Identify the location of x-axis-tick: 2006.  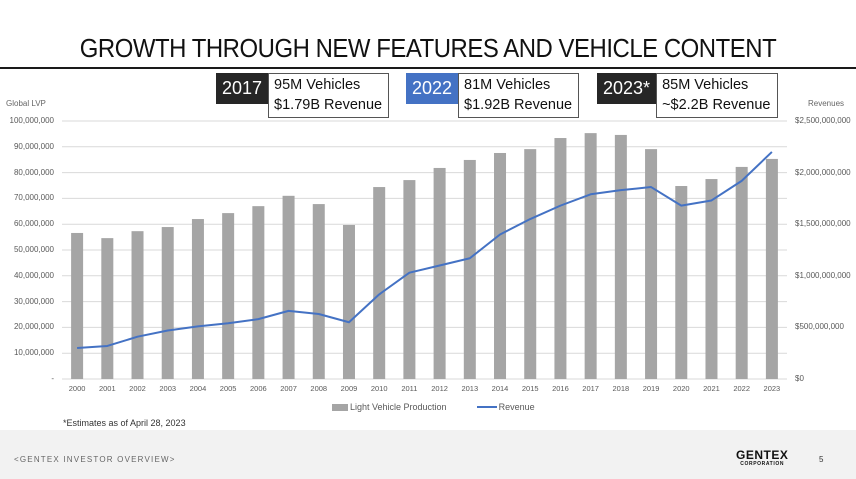
(258, 388).